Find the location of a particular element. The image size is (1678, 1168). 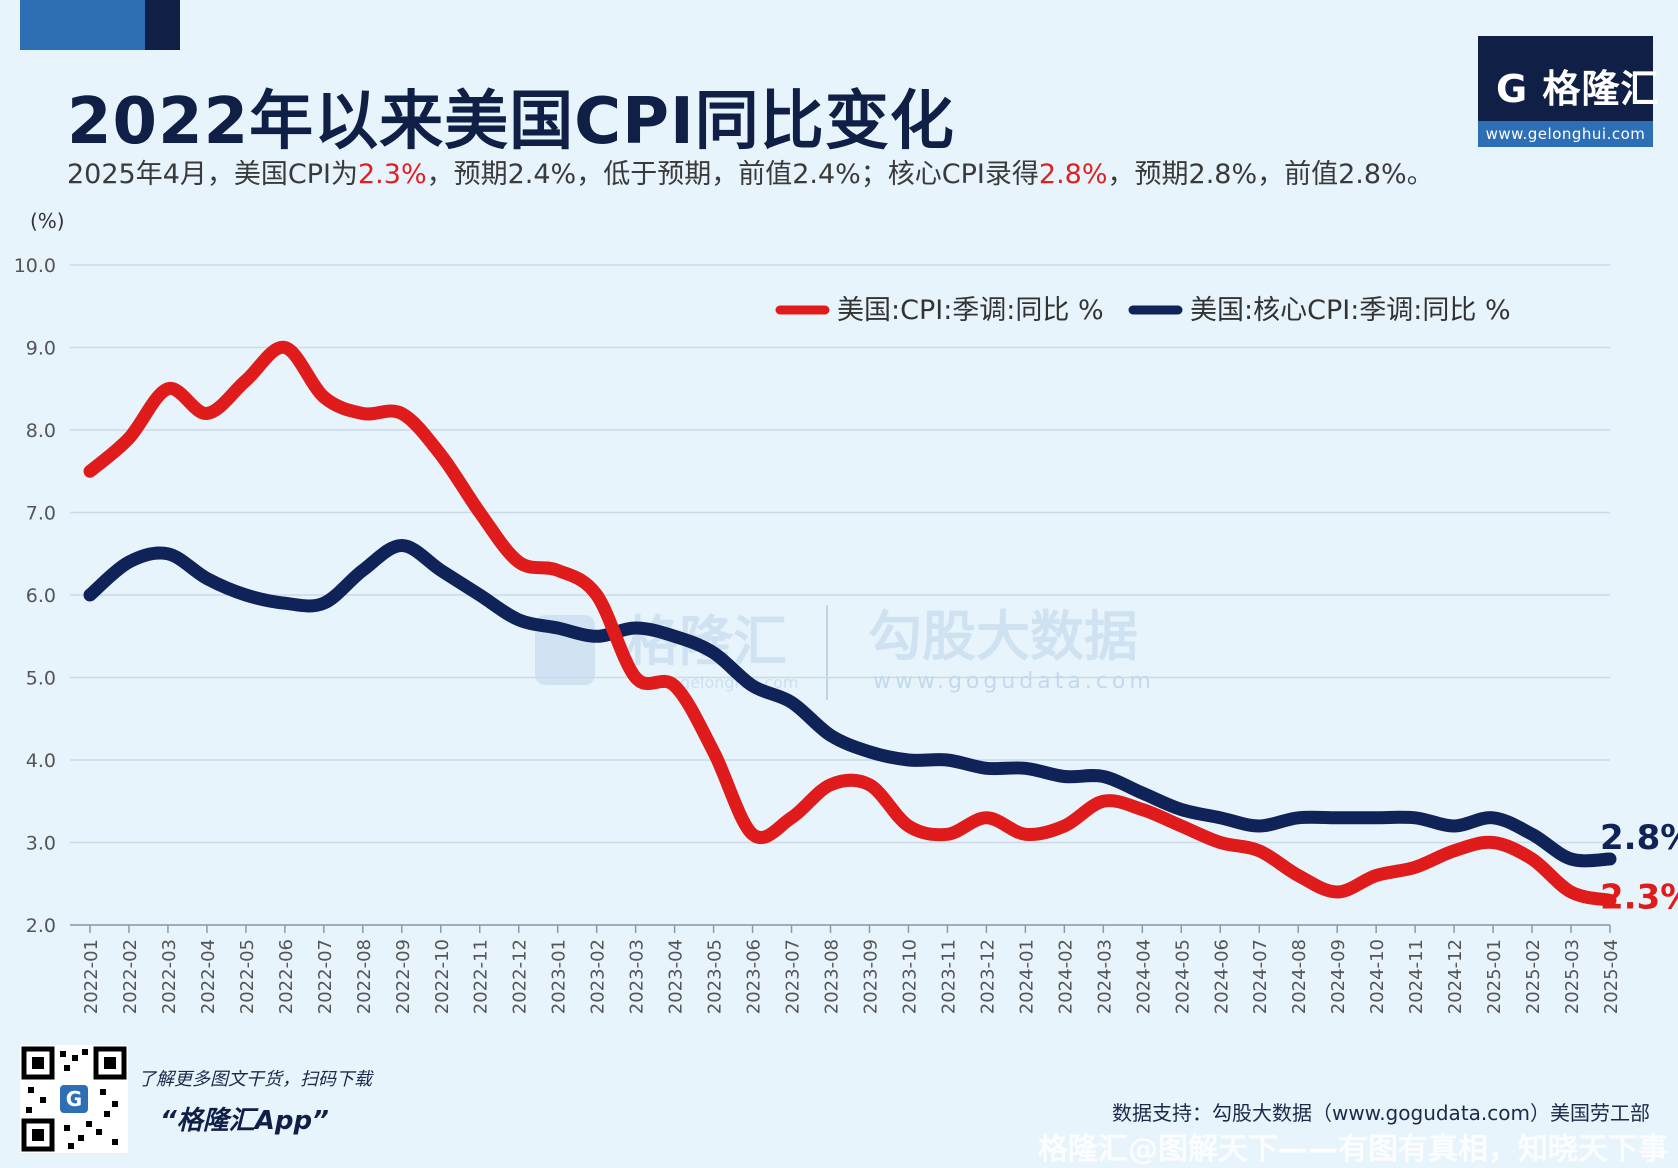

data-source: 数据支持：勾股大数据（www.gogudata.com）美国劳工部 is located at coordinates (1380, 1113).